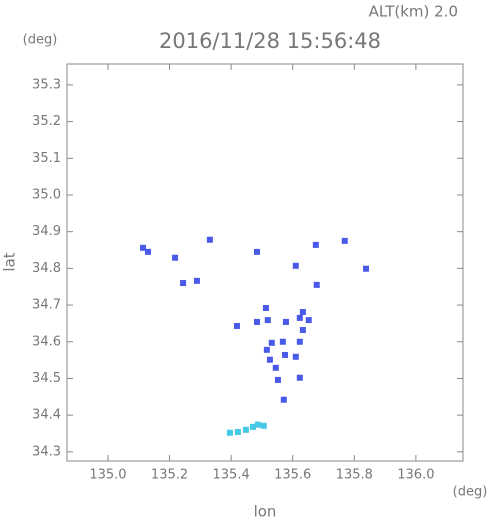 The width and height of the screenshot is (491, 525). Describe the element at coordinates (265, 512) in the screenshot. I see `x-axis-label: lon` at that location.